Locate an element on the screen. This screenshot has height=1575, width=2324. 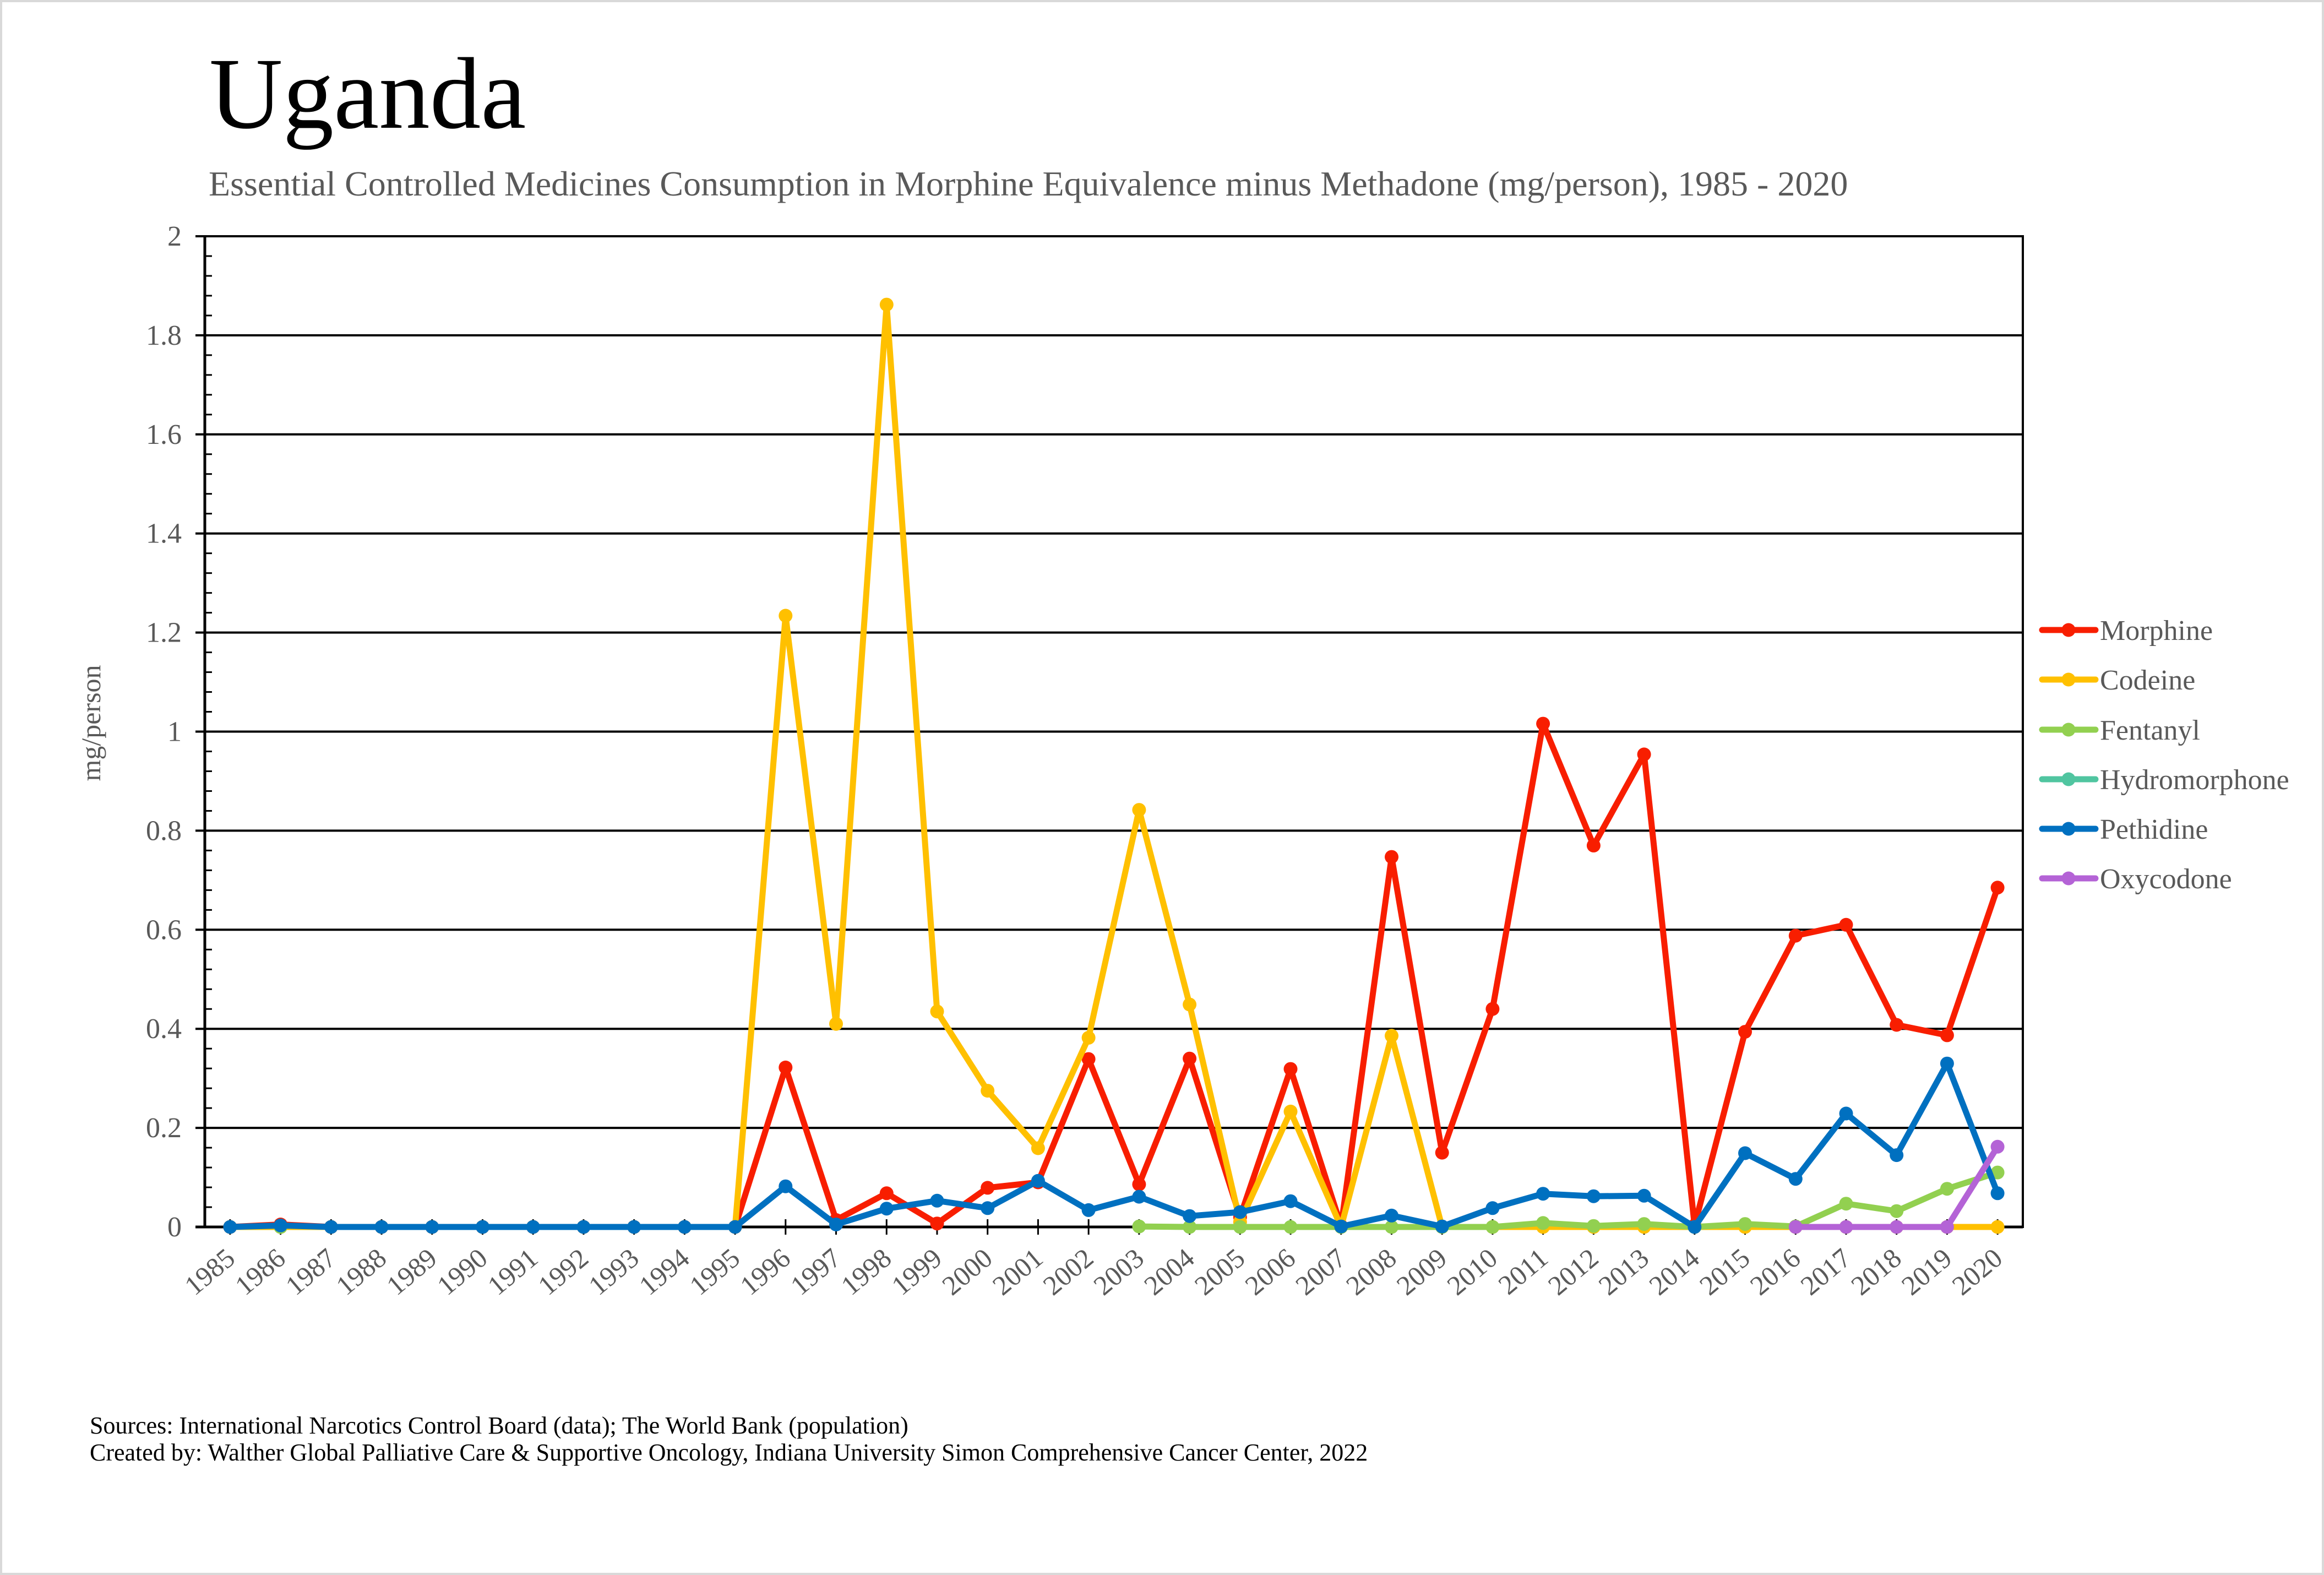
data-point-pethidine-2017 is located at coordinates (1846, 1113).